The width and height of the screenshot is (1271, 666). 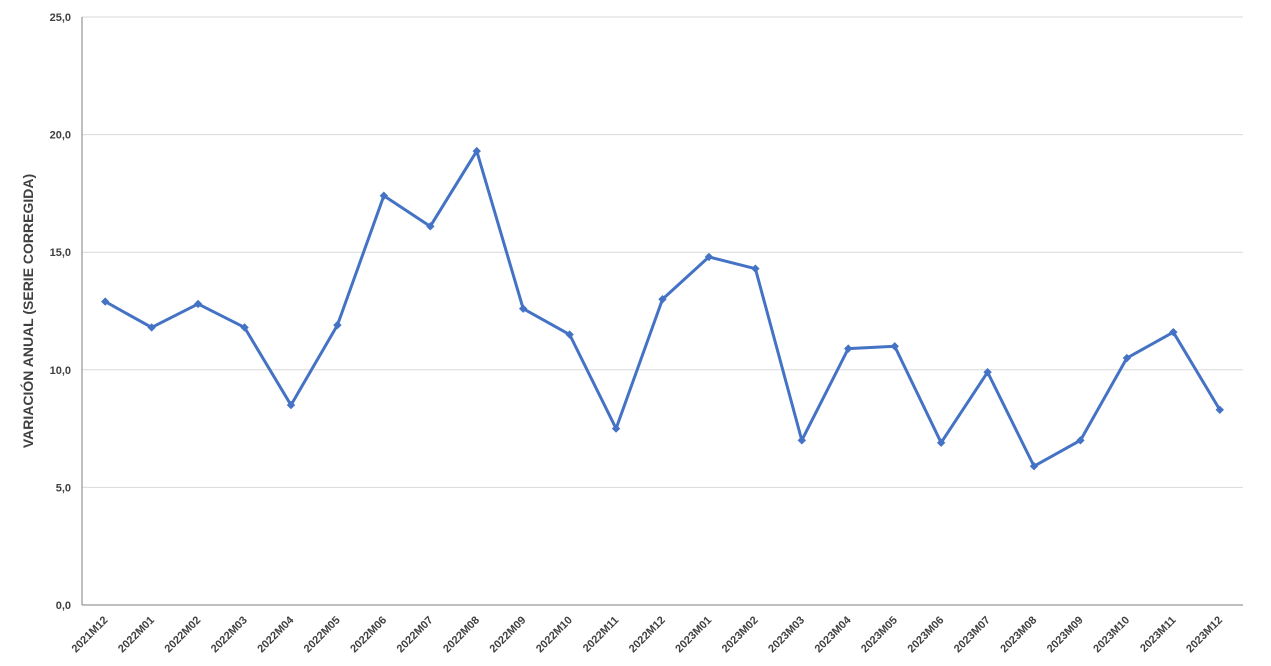 What do you see at coordinates (229, 634) in the screenshot?
I see `x-tick-label: 2022M03` at bounding box center [229, 634].